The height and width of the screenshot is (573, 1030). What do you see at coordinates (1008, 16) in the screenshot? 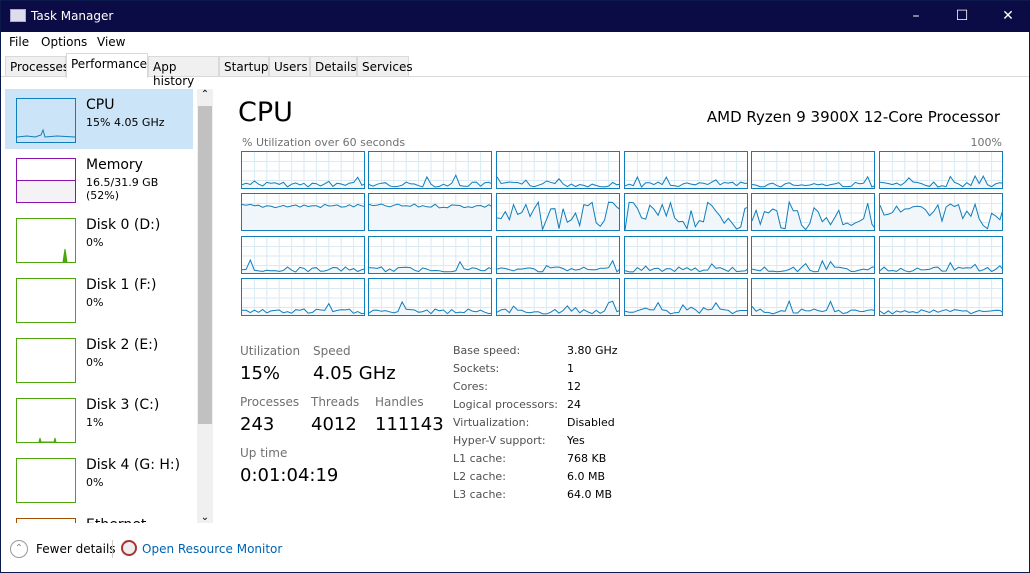
I see `close-button: ✕` at bounding box center [1008, 16].